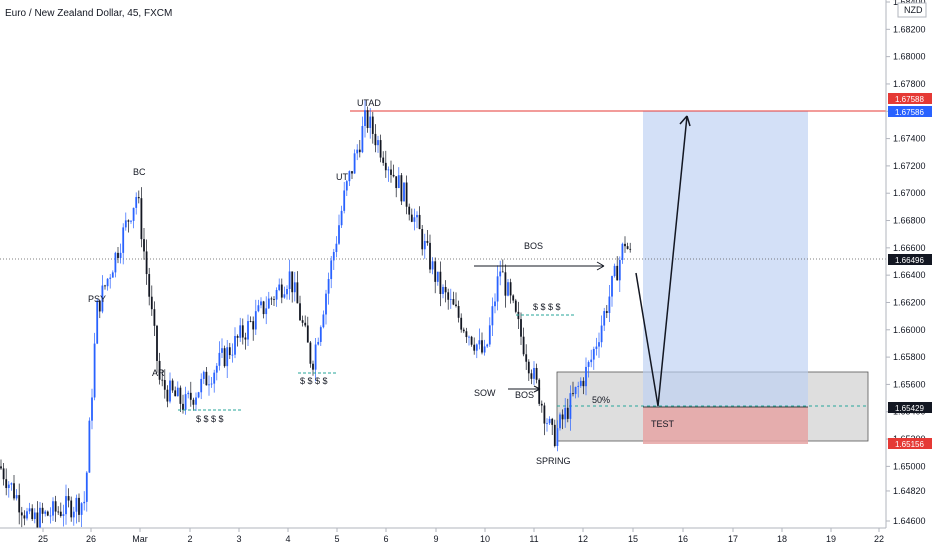 The width and height of the screenshot is (932, 550). I want to click on currency-badge-box, so click(912, 10).